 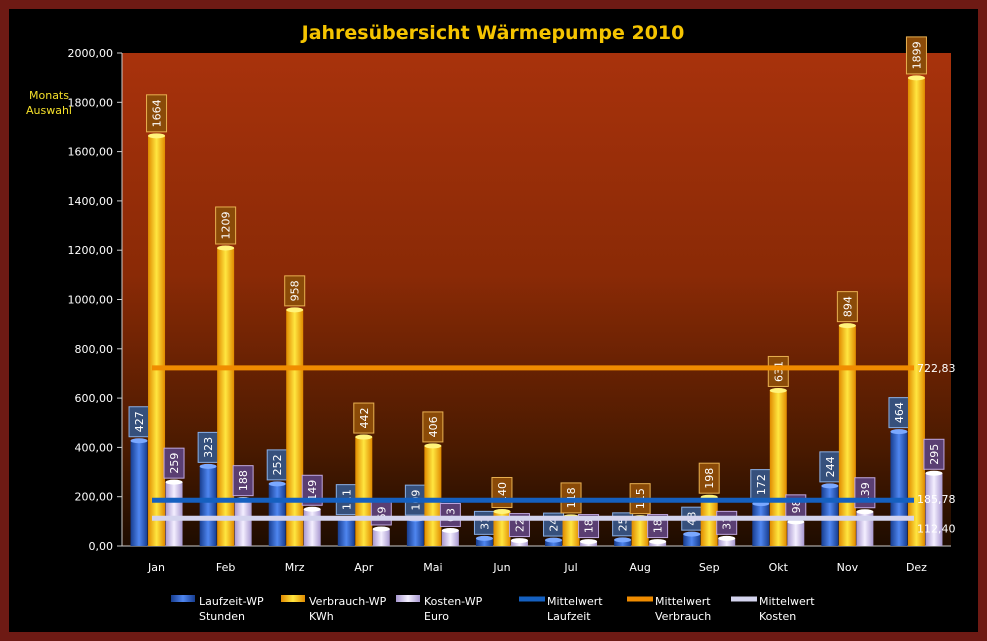 What do you see at coordinates (94, 349) in the screenshot?
I see `y-tick-label: 800,00` at bounding box center [94, 349].